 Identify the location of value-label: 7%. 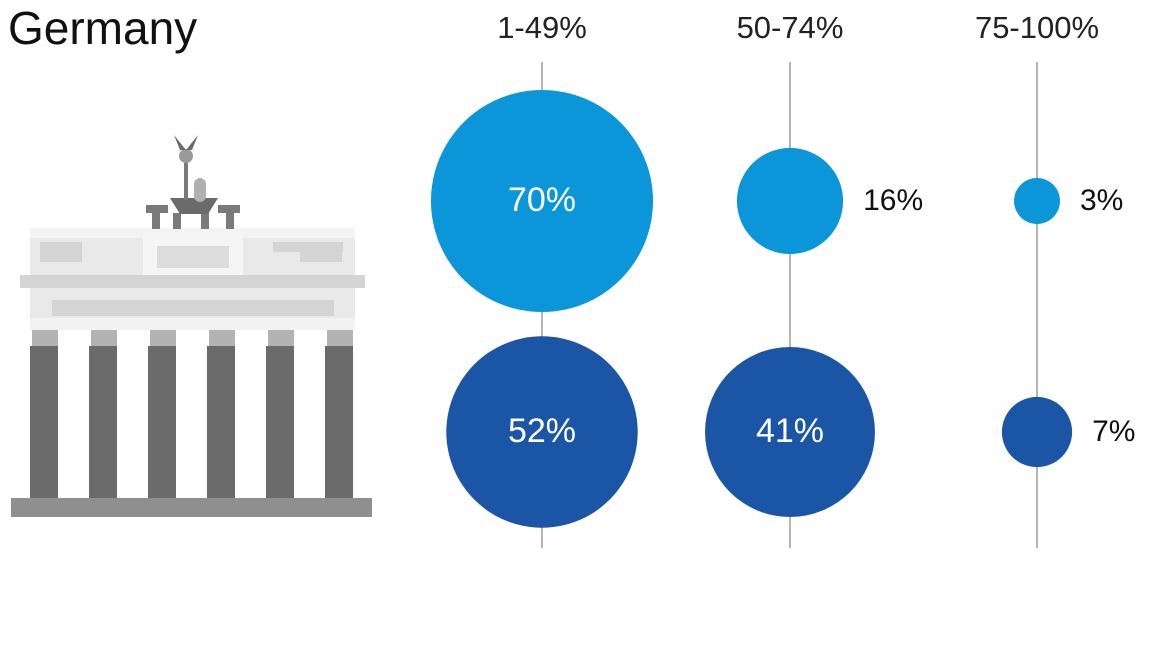
(1113, 431).